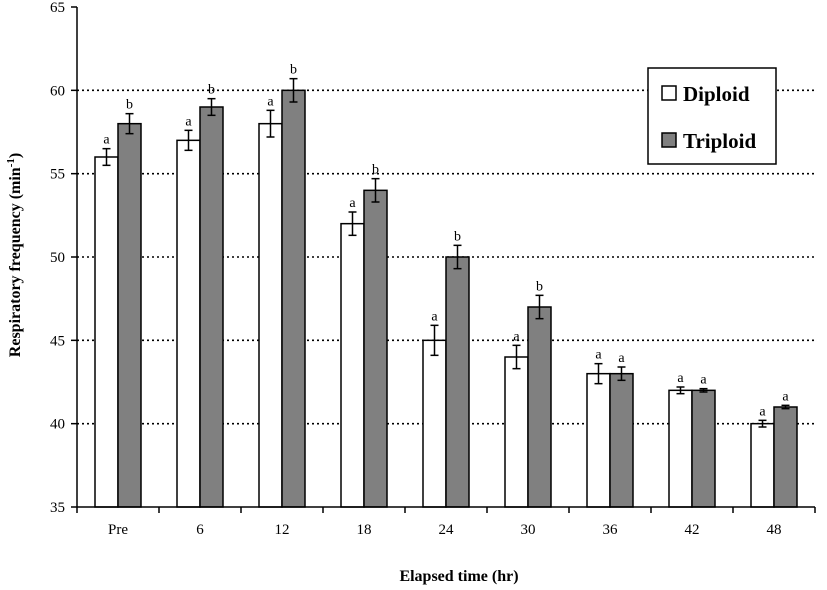 The width and height of the screenshot is (827, 590). Describe the element at coordinates (57, 175) in the screenshot. I see `y-tick-label-55: 55` at that location.